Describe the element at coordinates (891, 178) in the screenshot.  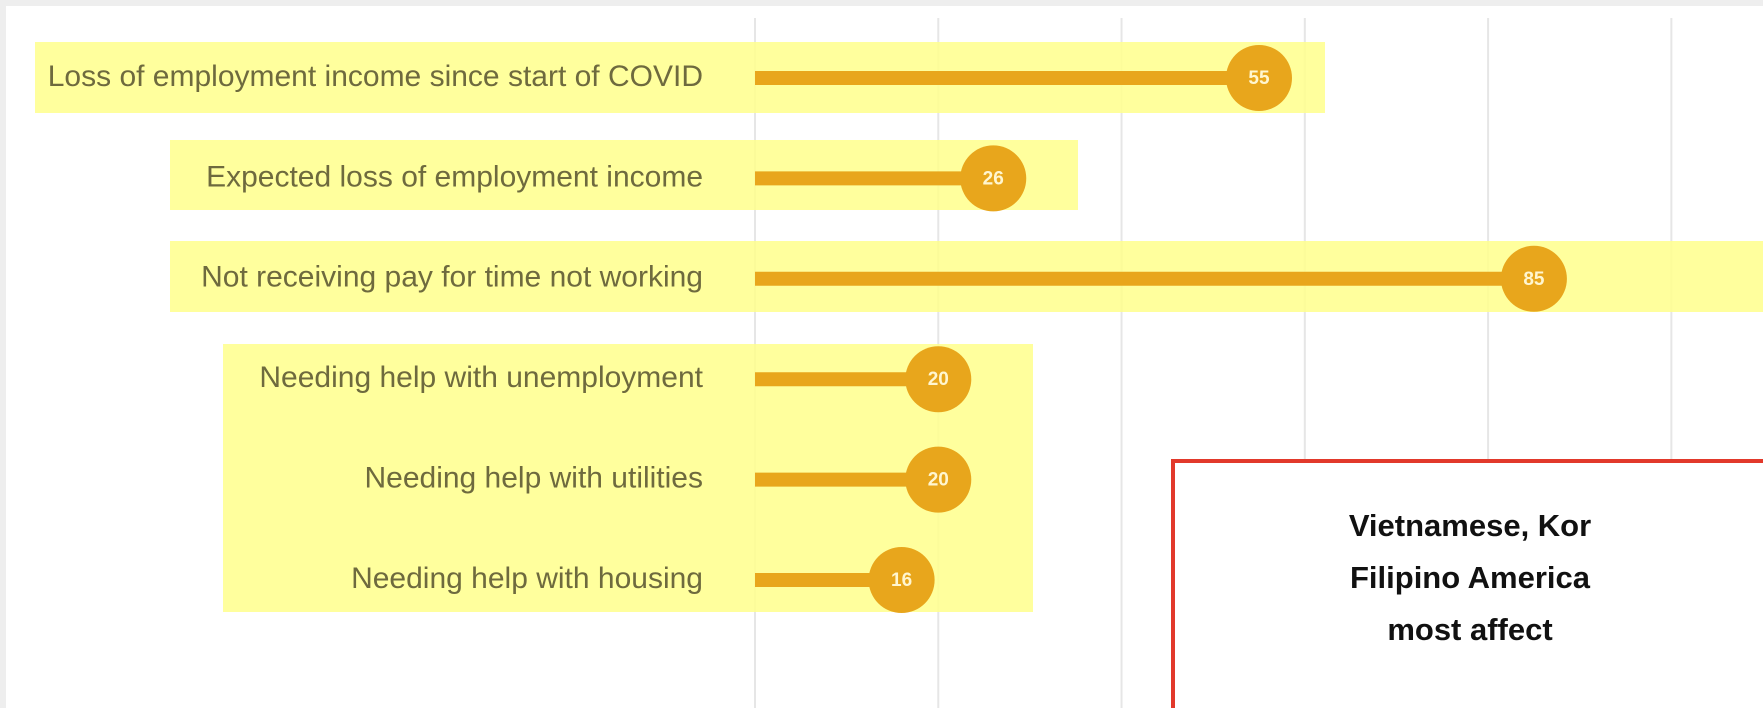
I see `lollipop: 26` at that location.